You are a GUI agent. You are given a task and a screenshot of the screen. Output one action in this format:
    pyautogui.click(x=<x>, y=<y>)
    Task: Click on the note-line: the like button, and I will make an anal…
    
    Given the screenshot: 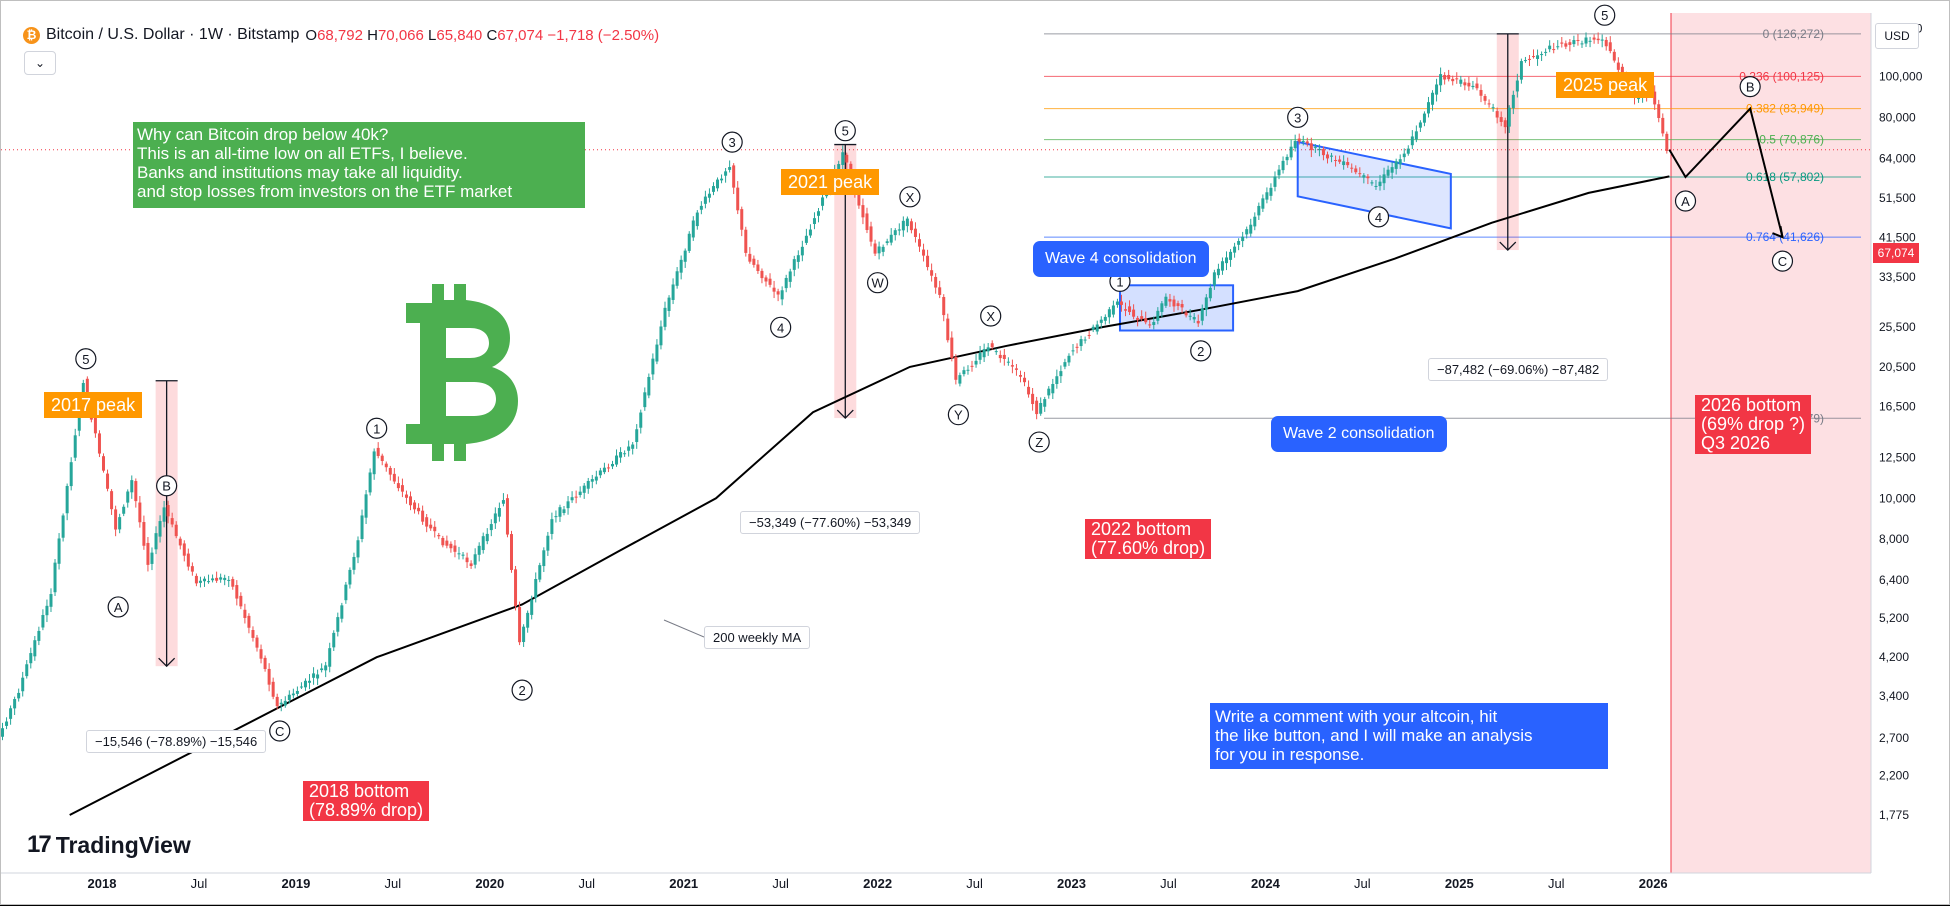 What is the action you would take?
    pyautogui.click(x=1374, y=735)
    